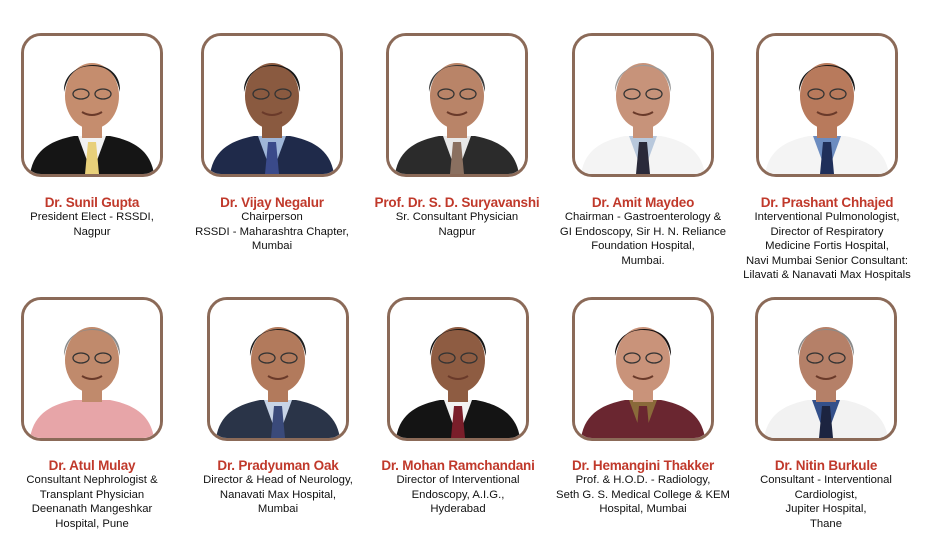 The width and height of the screenshot is (935, 551). What do you see at coordinates (827, 275) in the screenshot?
I see `speaker-designation-line: Lilavati & Nanavati Max Hospitals` at bounding box center [827, 275].